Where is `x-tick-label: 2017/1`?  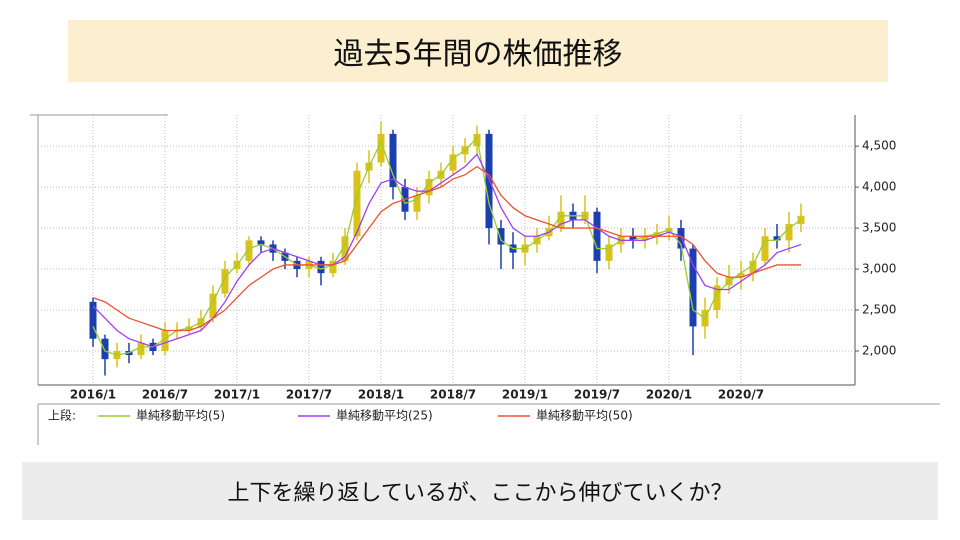 x-tick-label: 2017/1 is located at coordinates (237, 395).